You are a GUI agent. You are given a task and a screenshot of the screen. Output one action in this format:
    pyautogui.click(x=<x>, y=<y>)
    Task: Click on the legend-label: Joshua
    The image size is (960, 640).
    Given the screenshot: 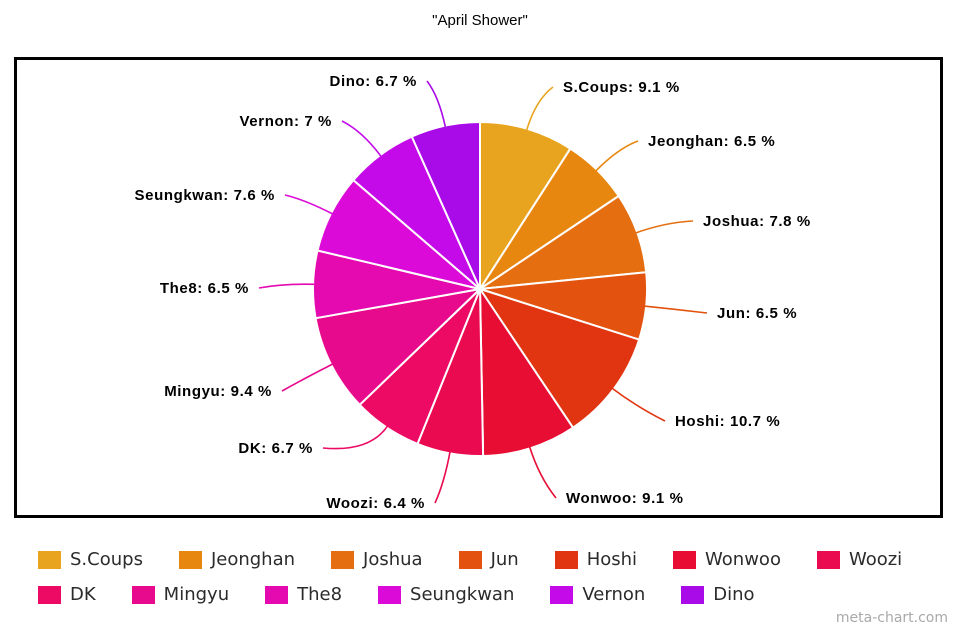 What is the action you would take?
    pyautogui.click(x=393, y=559)
    